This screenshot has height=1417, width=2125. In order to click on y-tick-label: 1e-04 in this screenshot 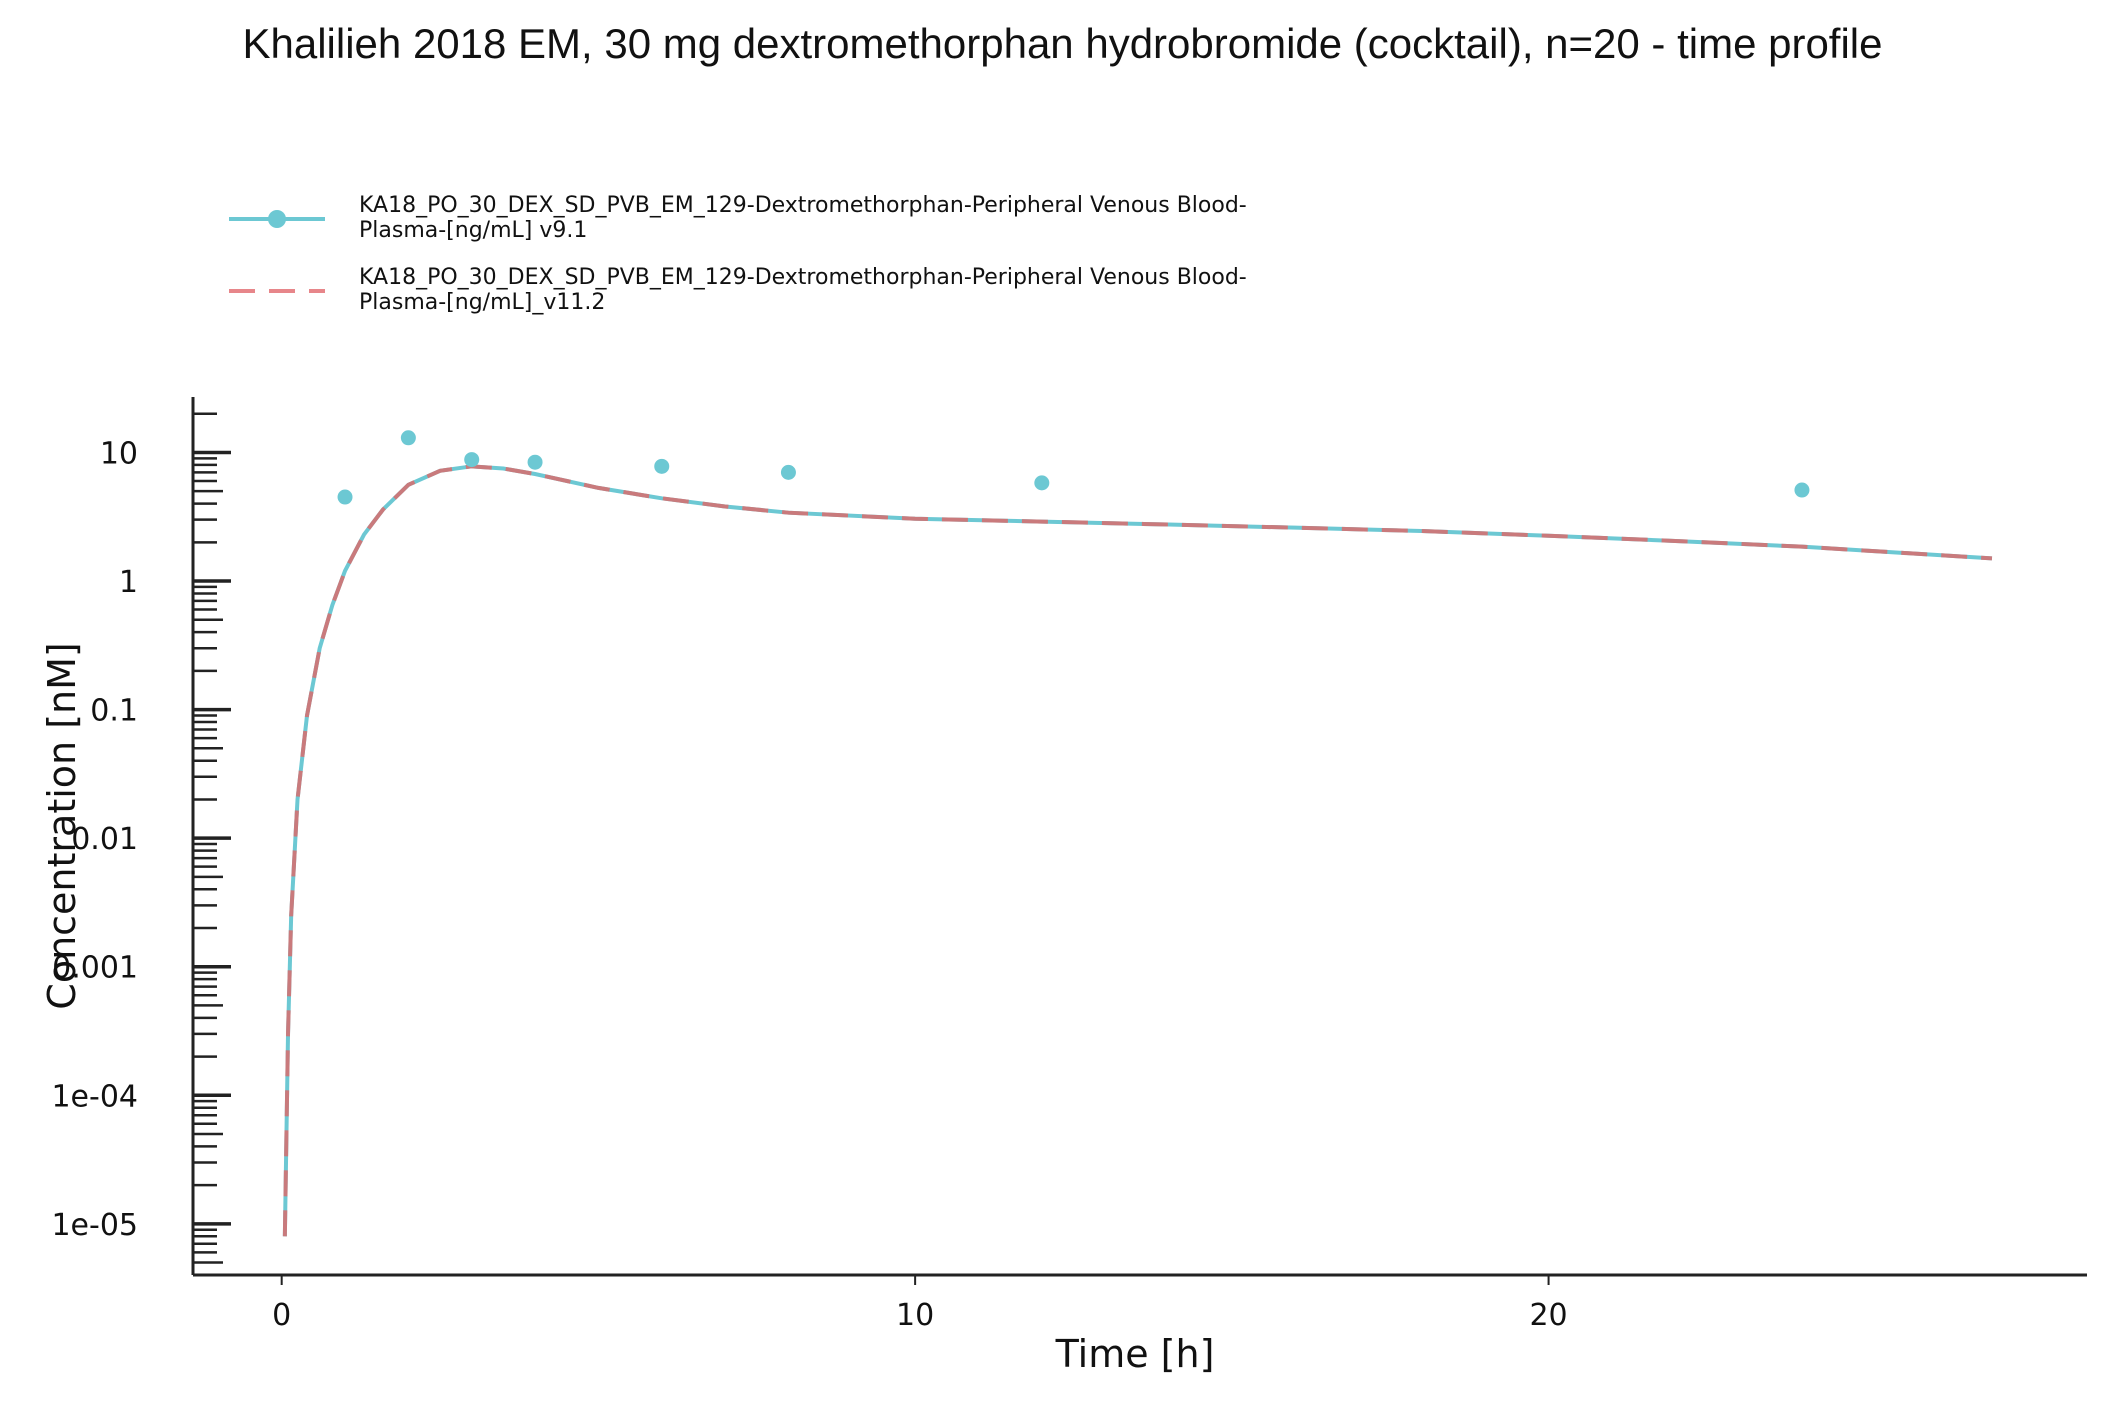, I will do `click(94, 1096)`.